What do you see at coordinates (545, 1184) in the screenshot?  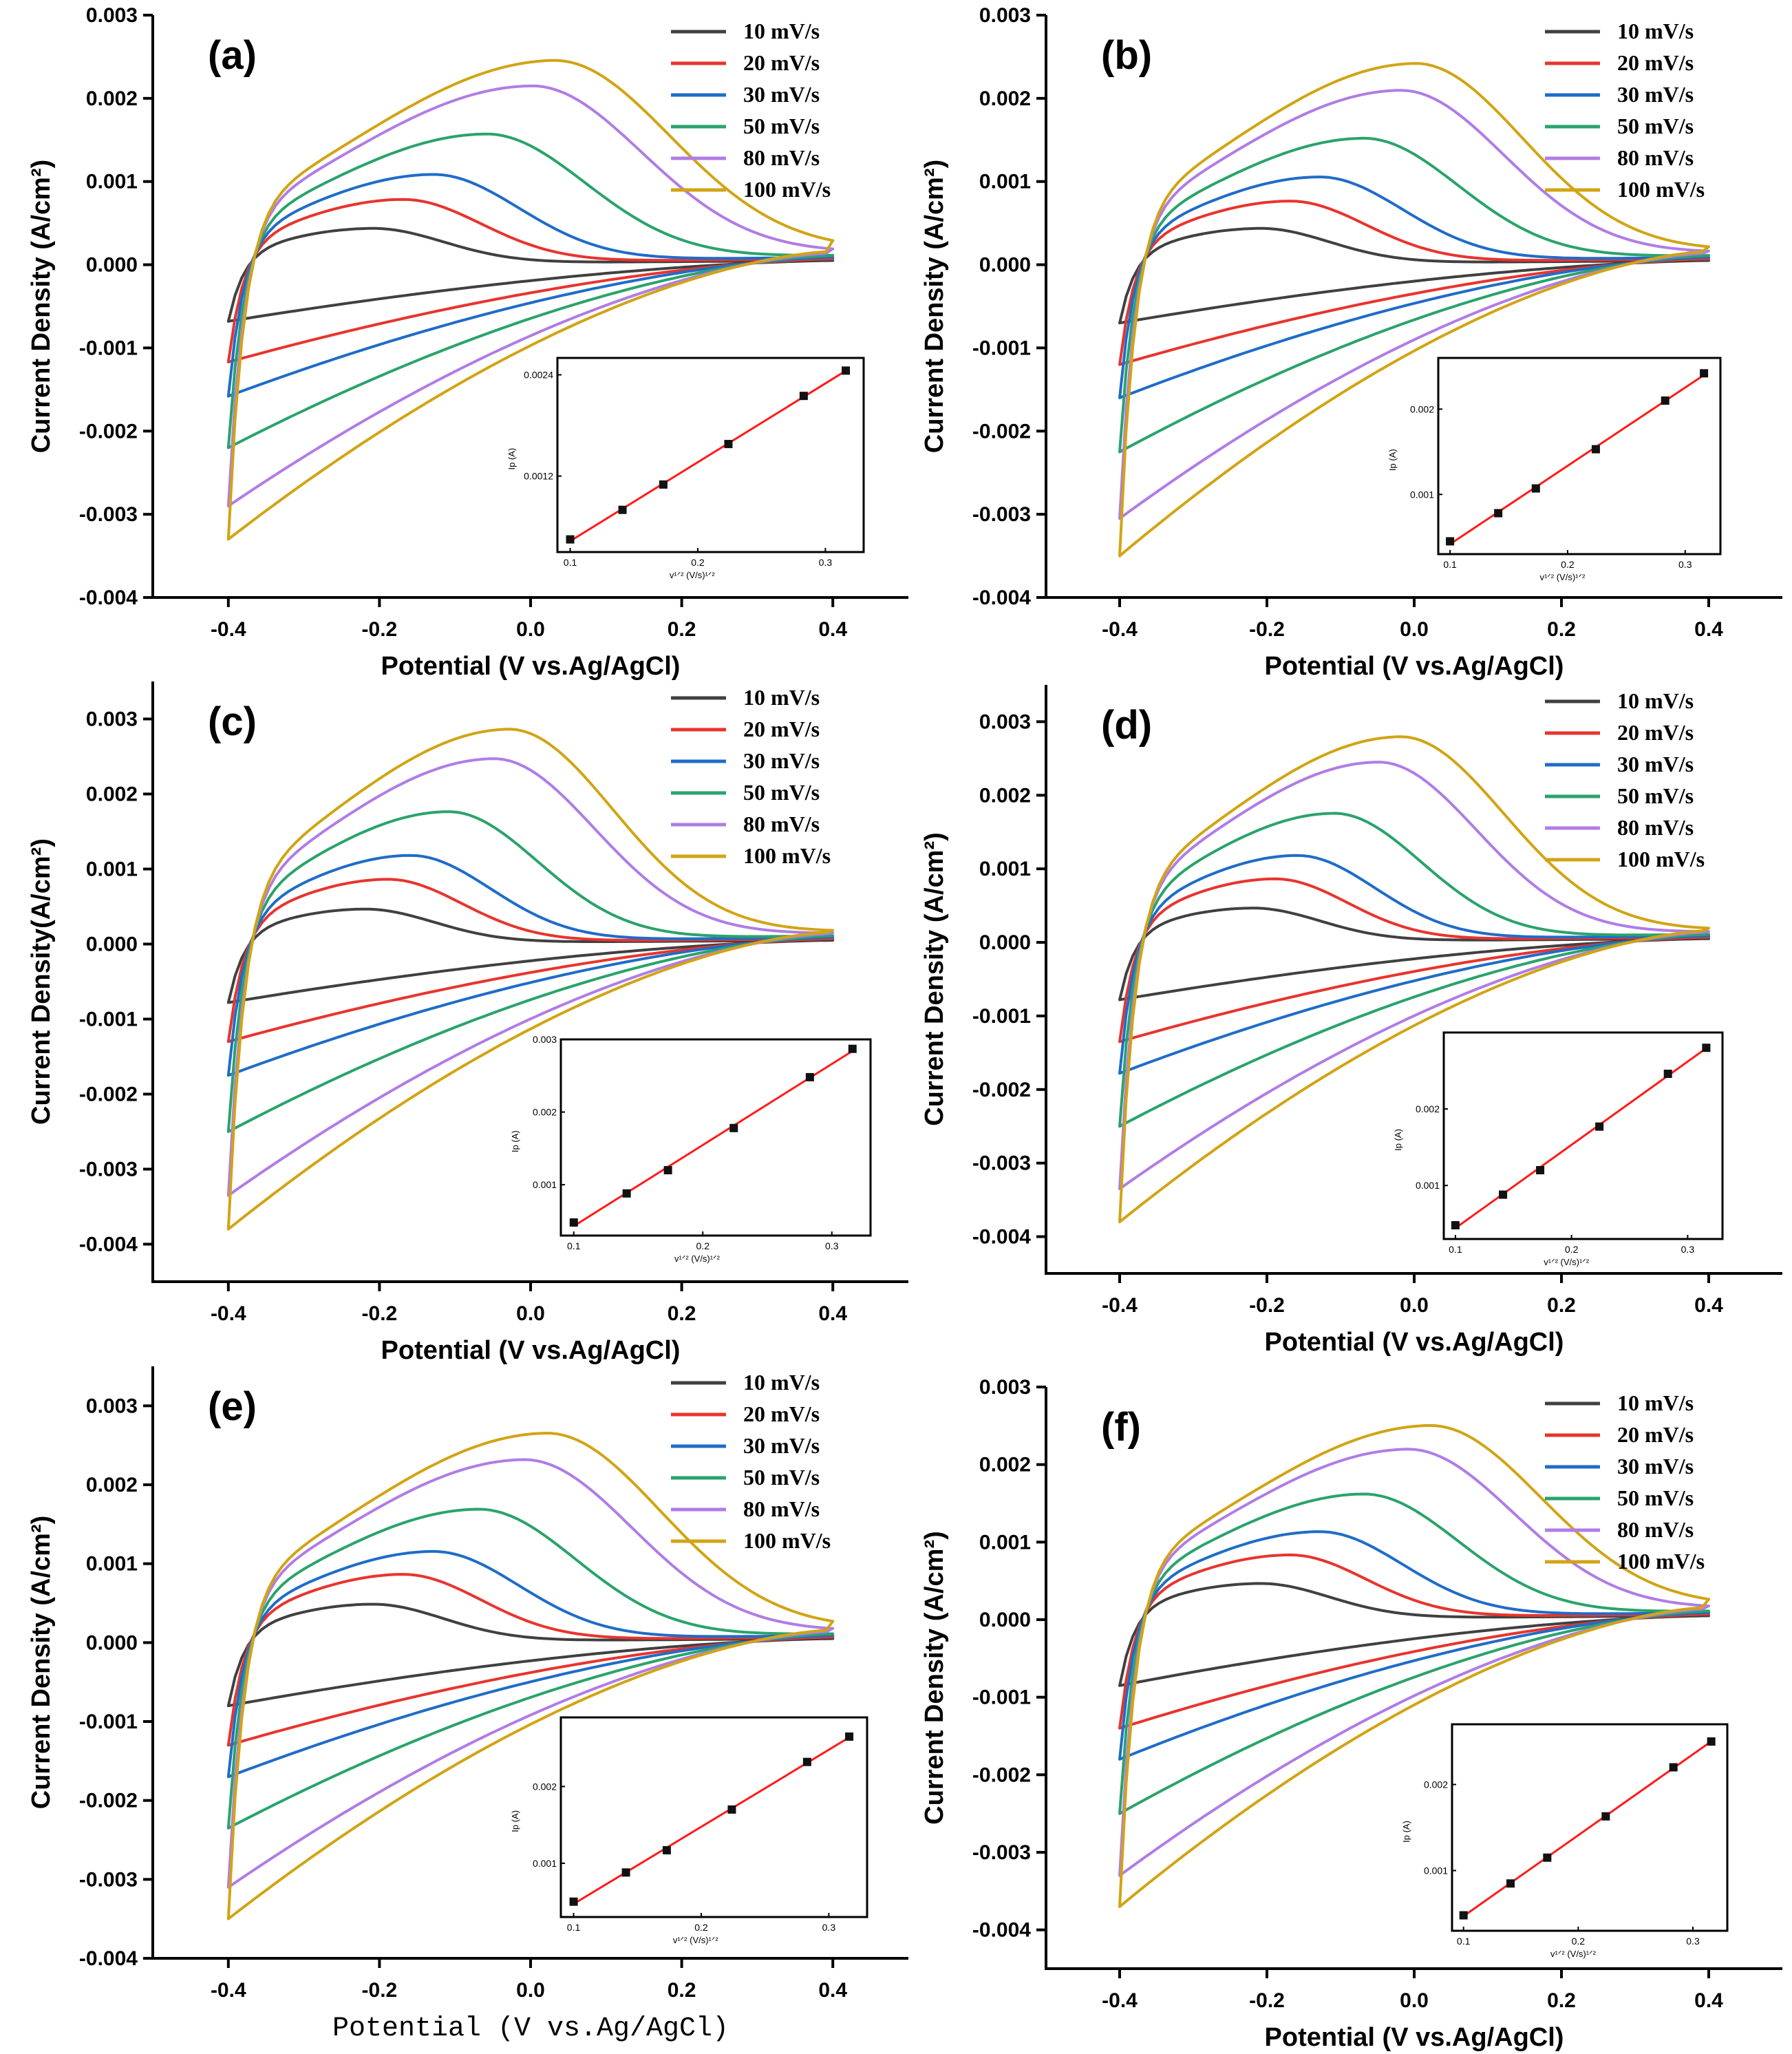 I see `inset-y-tick-label: 0.001` at bounding box center [545, 1184].